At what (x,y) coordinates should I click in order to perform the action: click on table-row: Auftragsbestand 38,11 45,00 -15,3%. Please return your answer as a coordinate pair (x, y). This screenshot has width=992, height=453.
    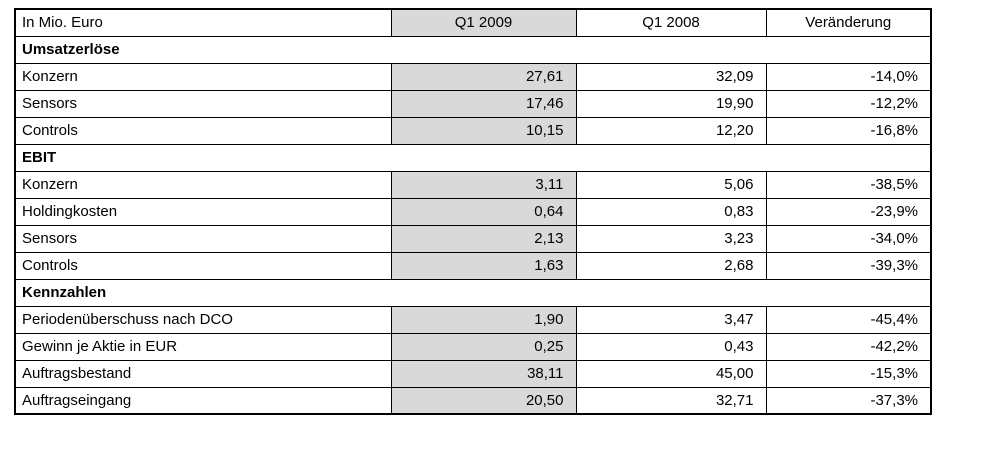
    Looking at the image, I should click on (473, 373).